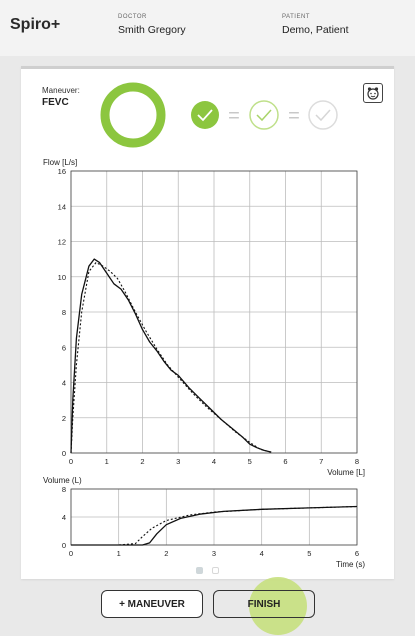 Image resolution: width=415 pixels, height=636 pixels. I want to click on x-axis-title: Volume [L], so click(346, 472).